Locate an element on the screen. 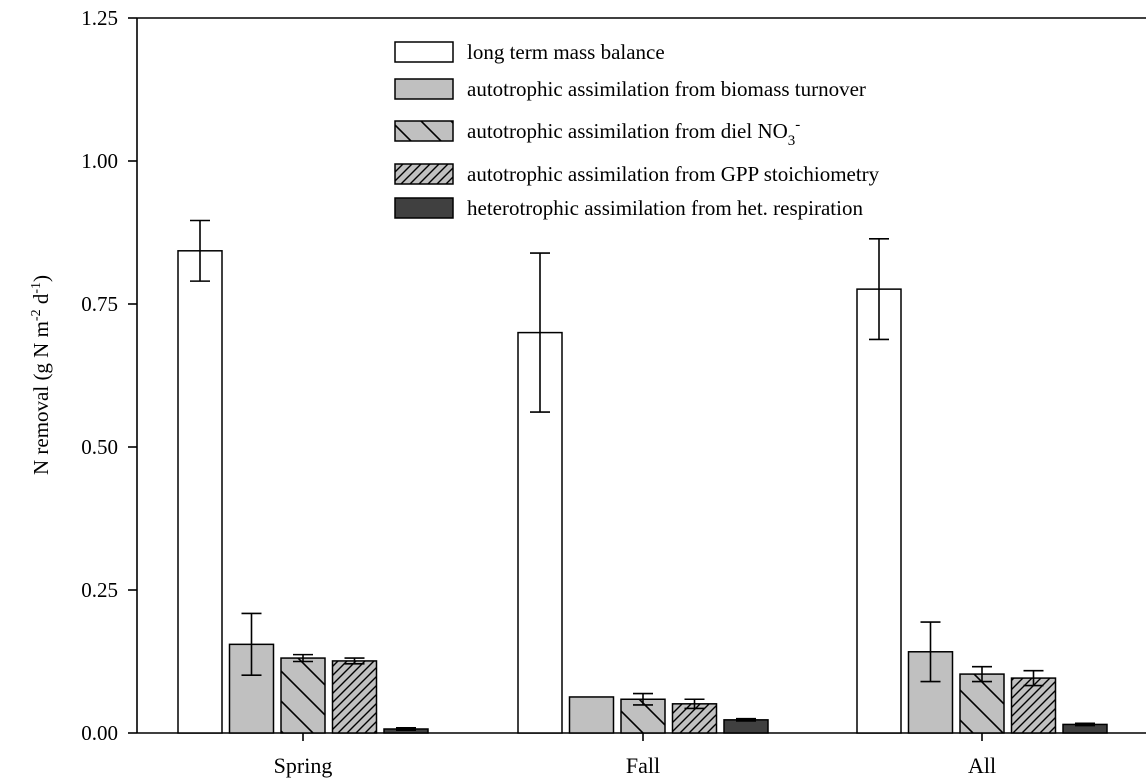  legend-label: autotrophic assimilation from diel NO3- is located at coordinates (633, 133).